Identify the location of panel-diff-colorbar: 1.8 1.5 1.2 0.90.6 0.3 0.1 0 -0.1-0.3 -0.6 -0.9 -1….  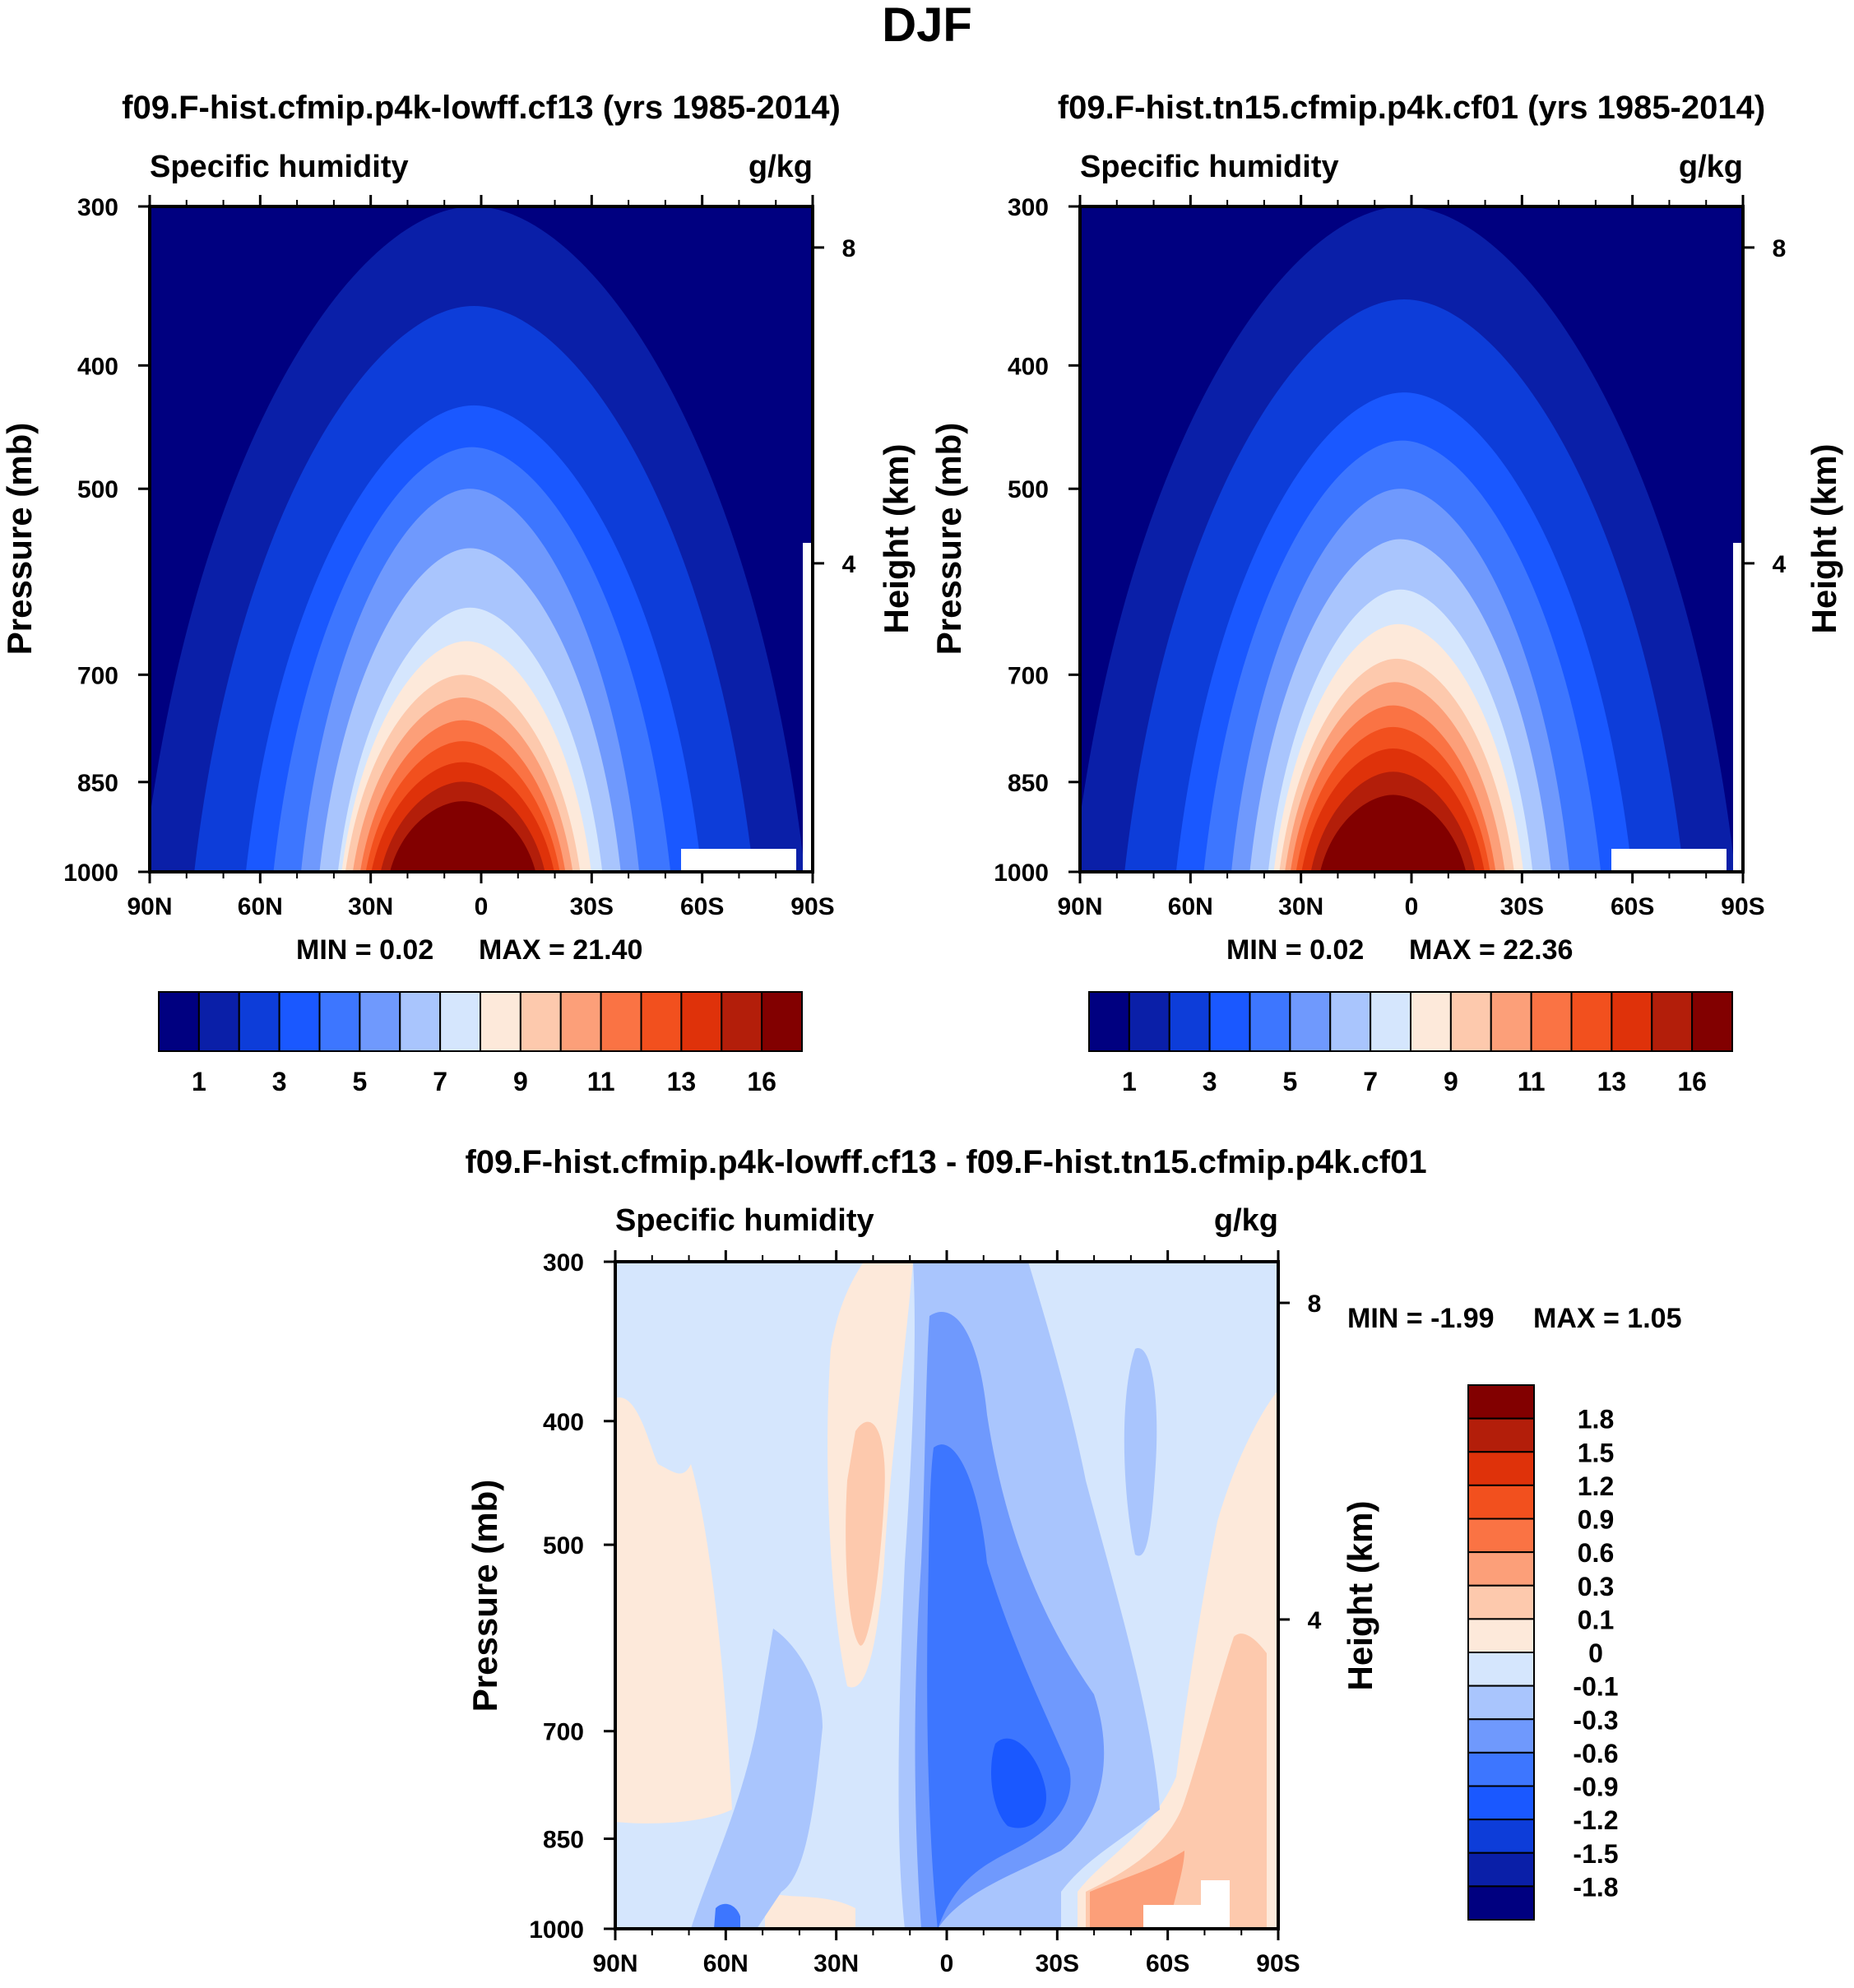
(1543, 1652).